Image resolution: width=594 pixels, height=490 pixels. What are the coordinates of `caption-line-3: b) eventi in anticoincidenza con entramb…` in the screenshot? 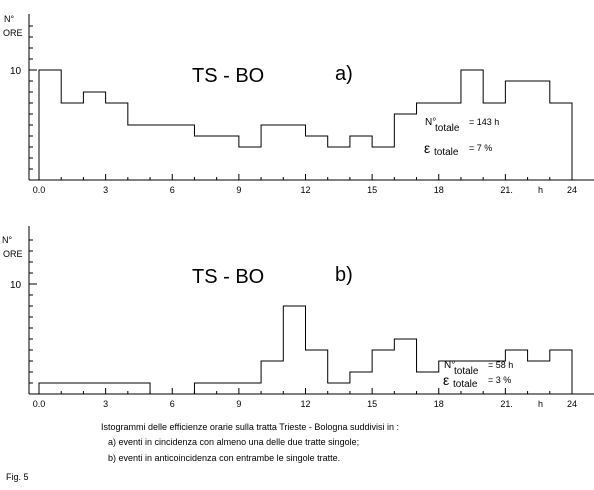 It's located at (224, 458).